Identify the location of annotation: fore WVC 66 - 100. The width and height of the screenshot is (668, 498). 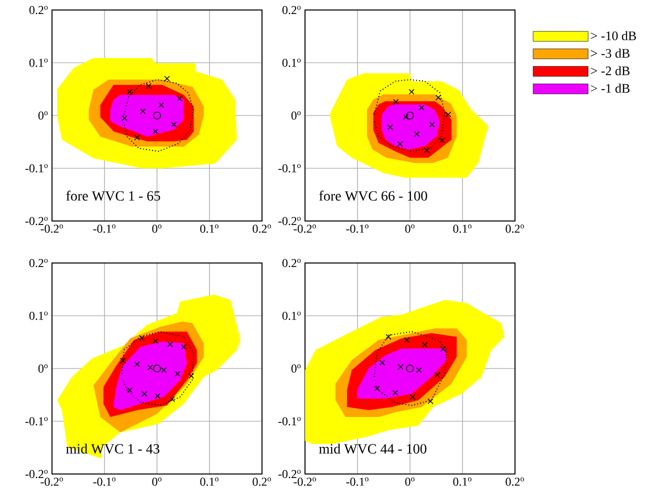
(373, 195).